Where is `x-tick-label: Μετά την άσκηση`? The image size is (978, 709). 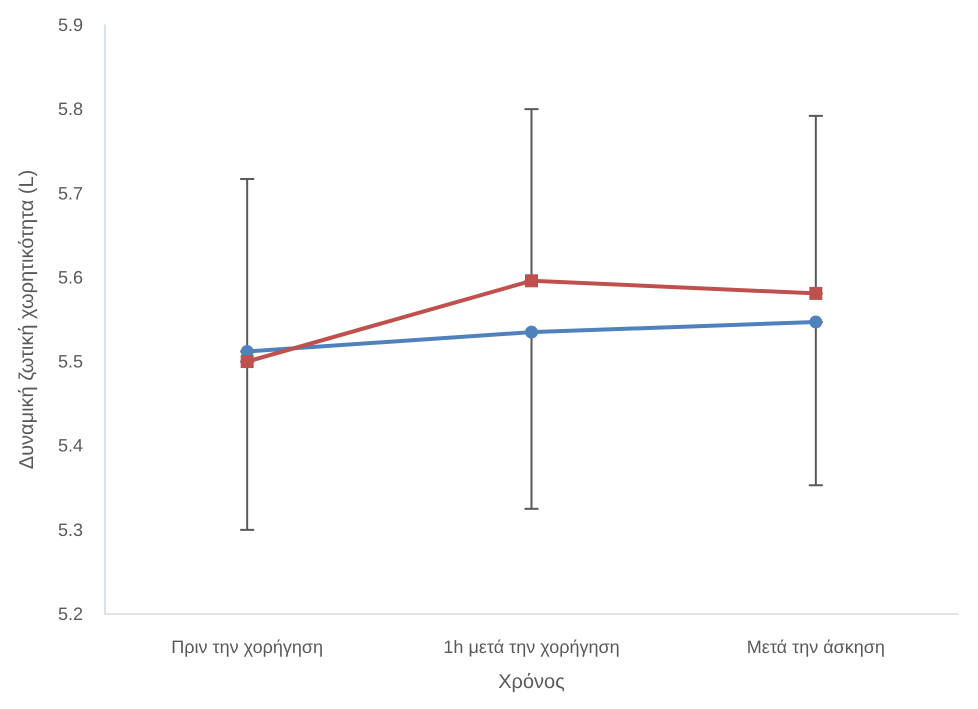
x-tick-label: Μετά την άσκηση is located at coordinates (815, 647).